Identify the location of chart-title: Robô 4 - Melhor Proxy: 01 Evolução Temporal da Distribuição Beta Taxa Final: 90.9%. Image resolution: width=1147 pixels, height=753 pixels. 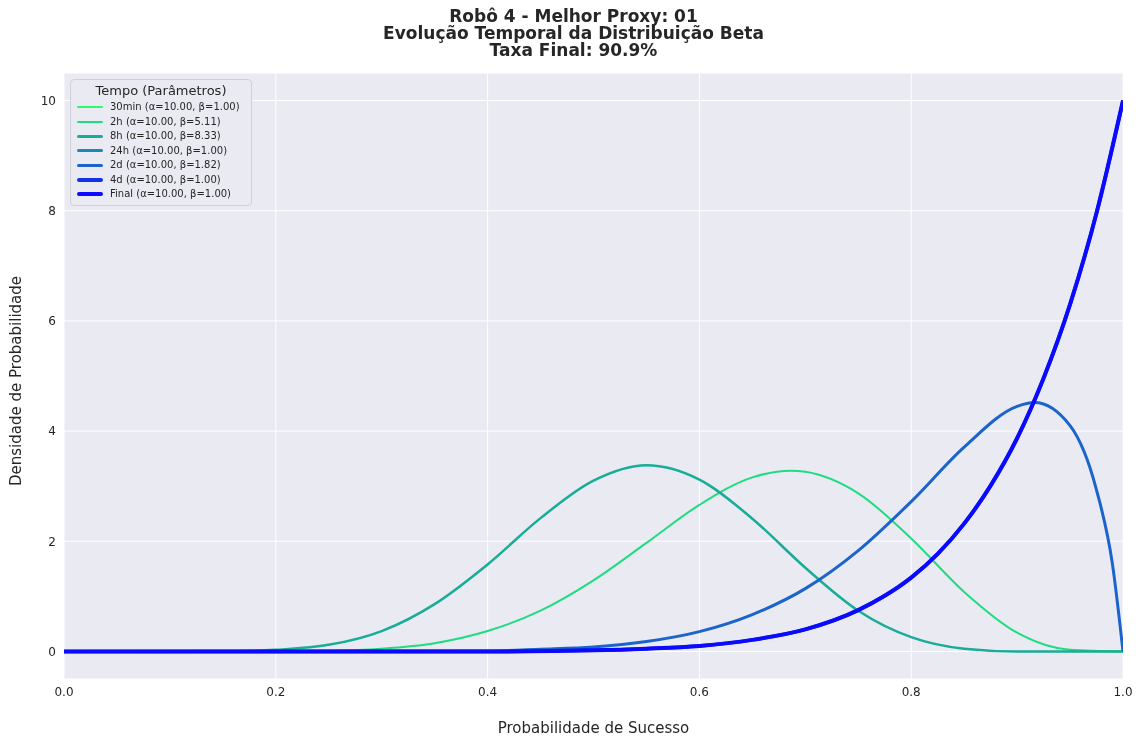
(573, 33).